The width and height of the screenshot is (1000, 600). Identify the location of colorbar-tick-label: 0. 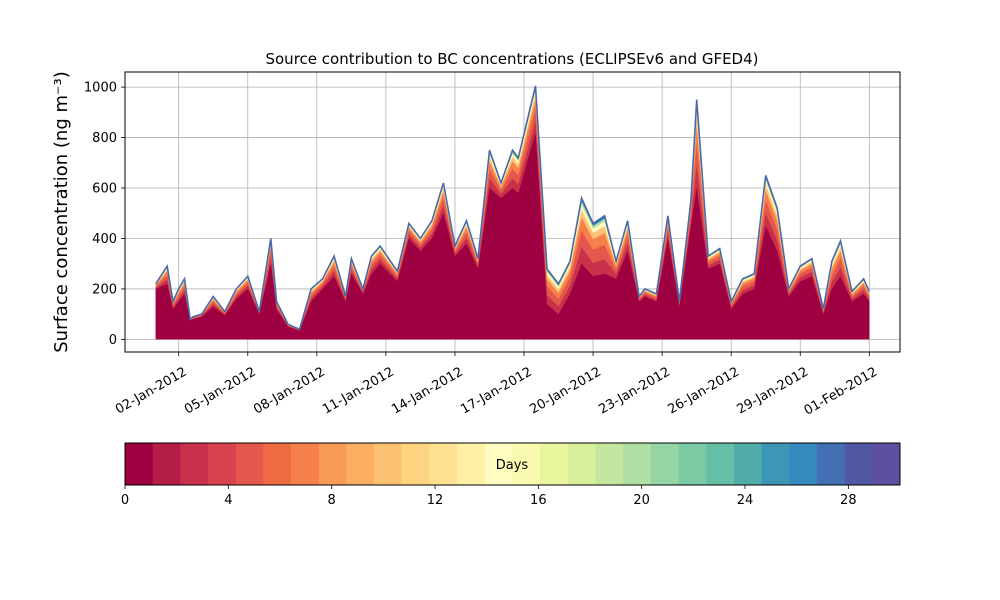
(125, 500).